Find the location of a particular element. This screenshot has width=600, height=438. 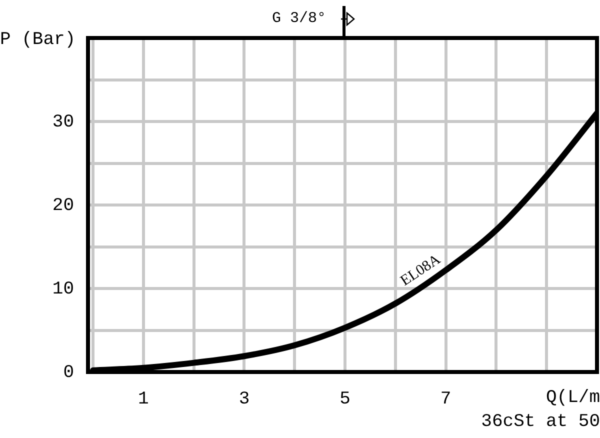

x-axis-title: Q(L/m is located at coordinates (573, 398).